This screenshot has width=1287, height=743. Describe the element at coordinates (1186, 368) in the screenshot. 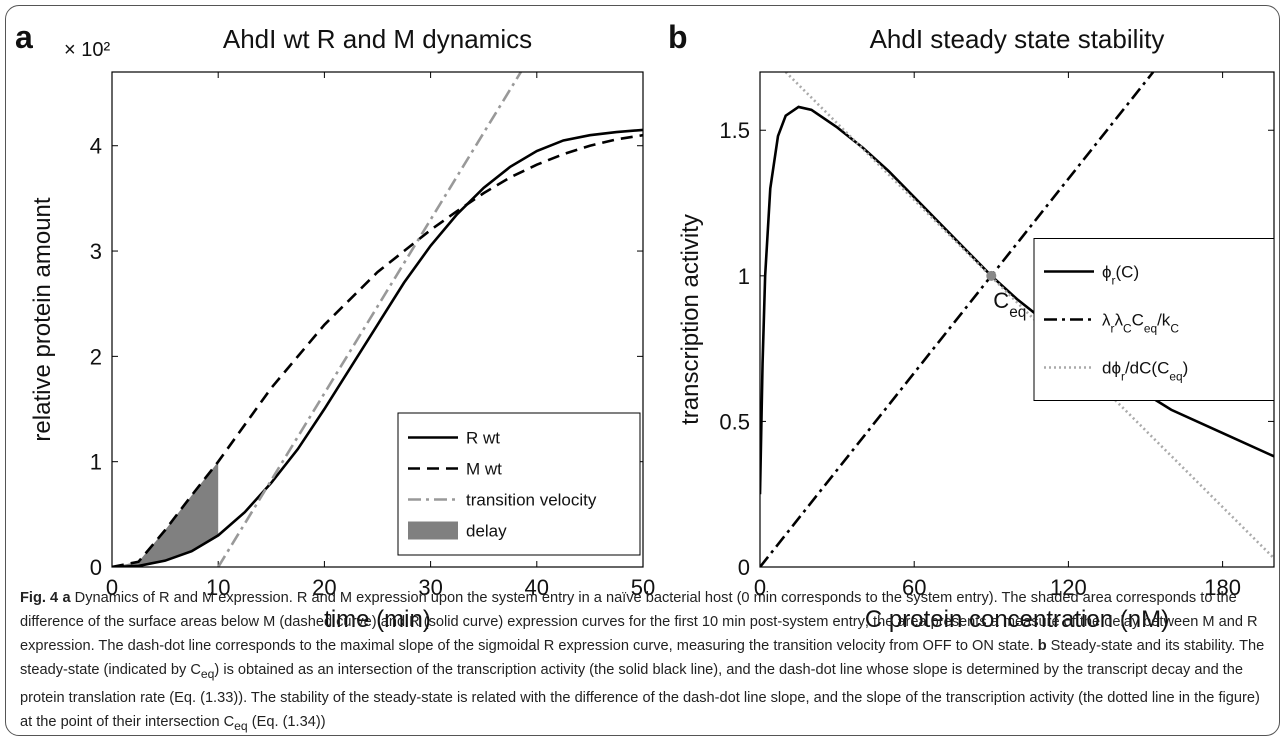

I see `legend-label-part: )` at that location.